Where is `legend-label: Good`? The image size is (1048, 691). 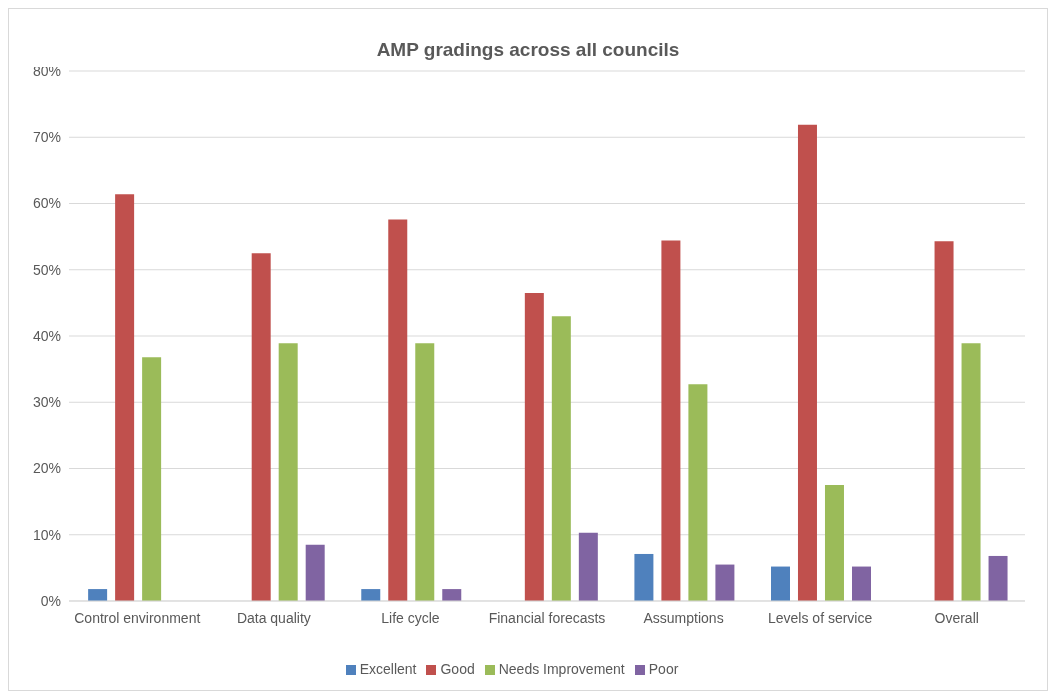 legend-label: Good is located at coordinates (457, 669).